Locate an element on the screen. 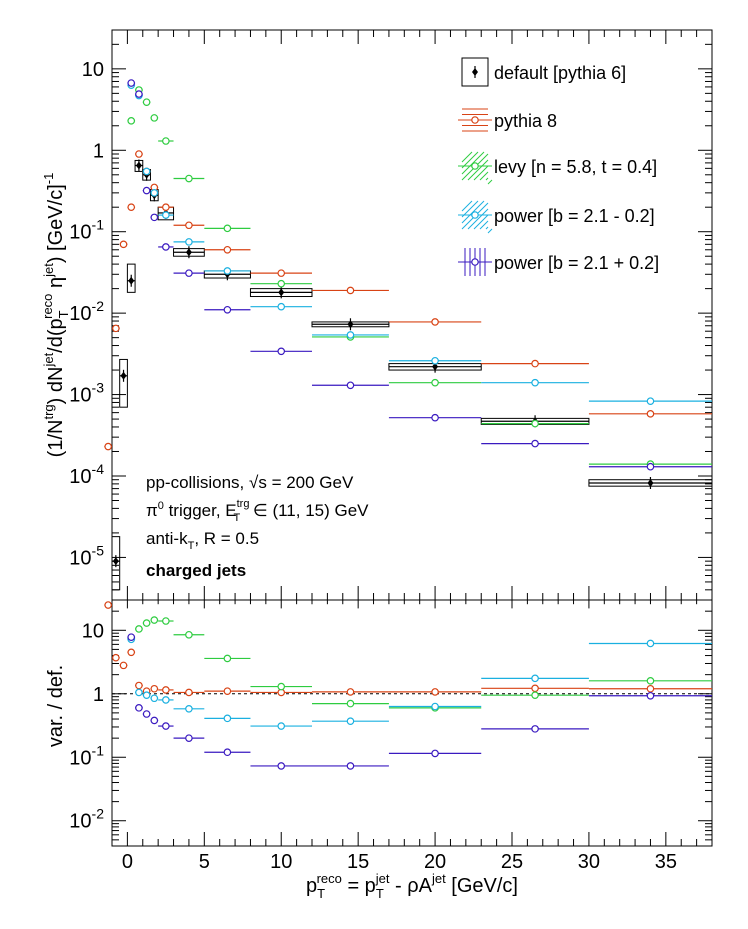  top-ytick-label: 10⁻² is located at coordinates (86, 311).